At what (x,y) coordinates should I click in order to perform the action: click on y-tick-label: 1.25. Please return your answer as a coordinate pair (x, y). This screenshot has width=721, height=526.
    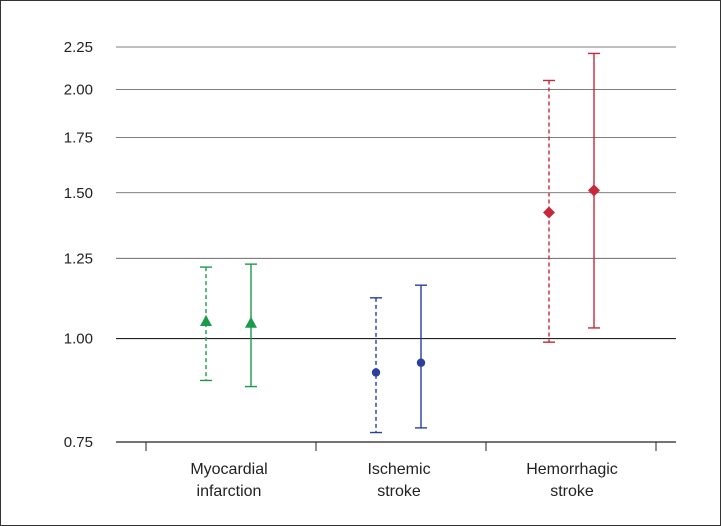
    Looking at the image, I should click on (78, 258).